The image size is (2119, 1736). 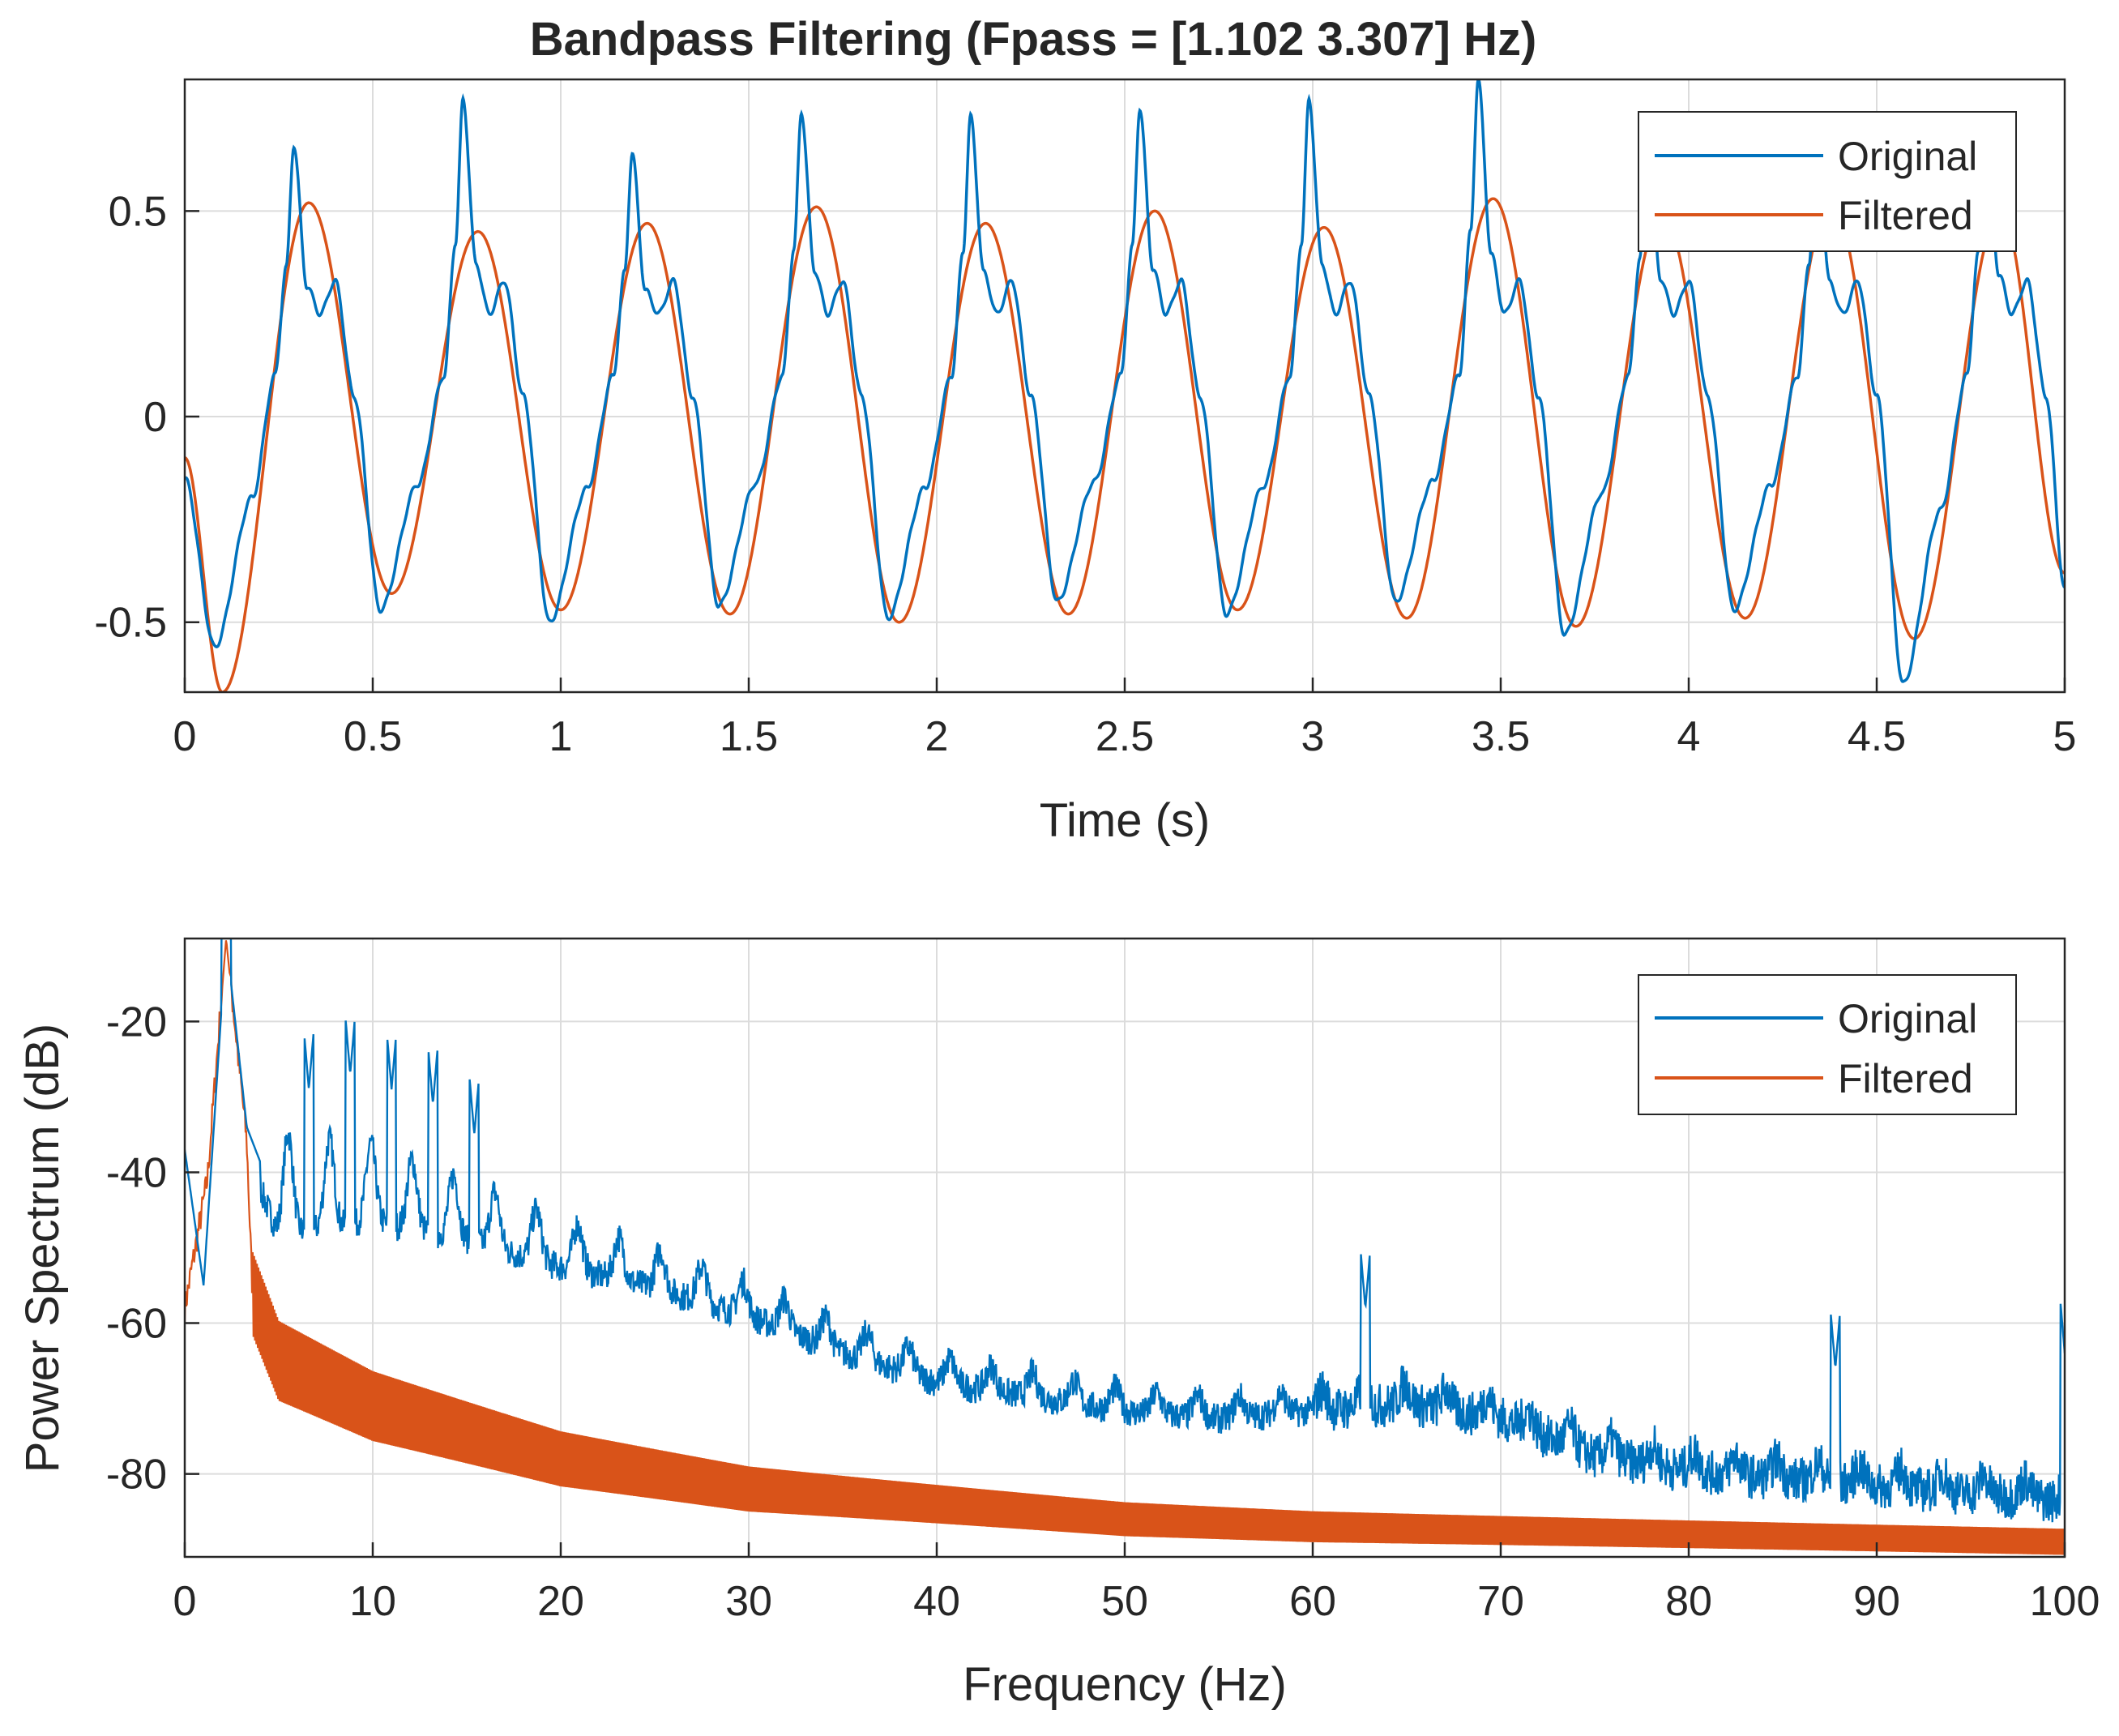 I want to click on x-tick-labels: 0 0.5 1 1.5 2 2.5 3 3.5 4 4.5 5, so click(x=1125, y=719).